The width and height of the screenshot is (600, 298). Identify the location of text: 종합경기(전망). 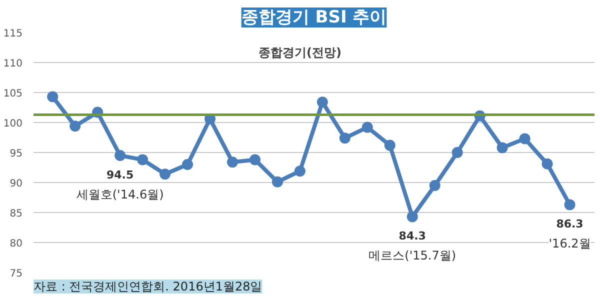
(300, 53).